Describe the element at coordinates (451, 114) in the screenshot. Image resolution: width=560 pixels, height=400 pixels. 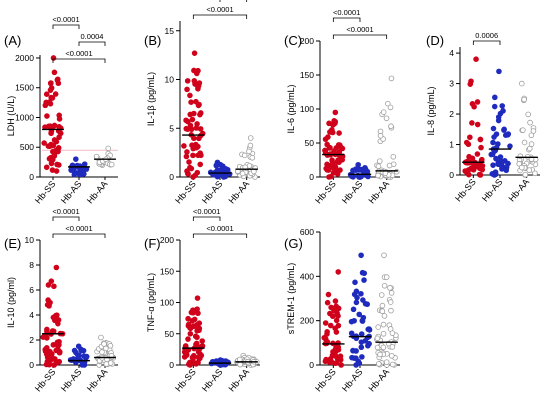
I see `y-tick-label: 2` at that location.